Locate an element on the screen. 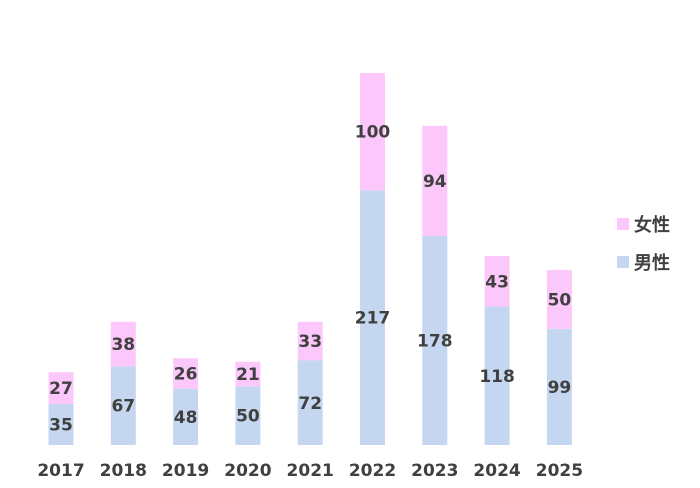 The height and width of the screenshot is (488, 700). bar-female-2019 is located at coordinates (186, 373).